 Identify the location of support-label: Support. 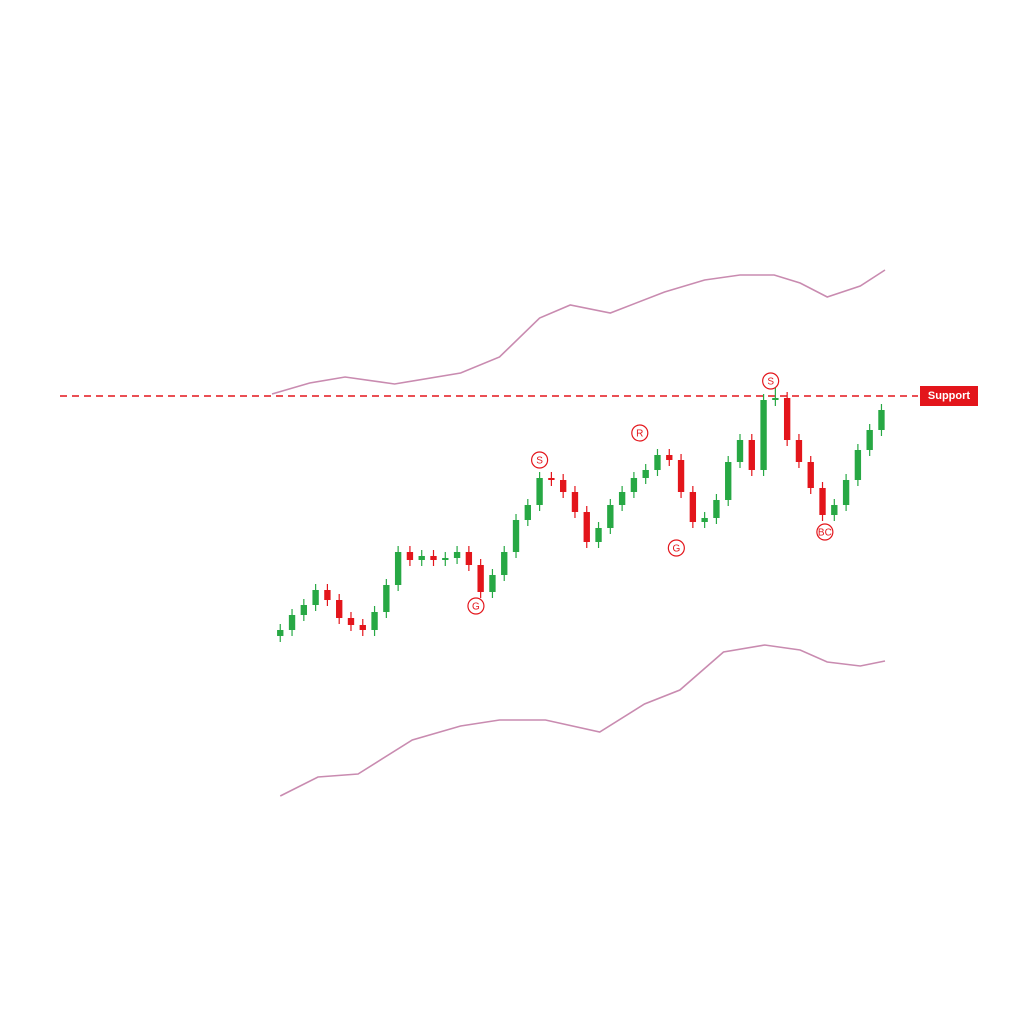
(949, 396).